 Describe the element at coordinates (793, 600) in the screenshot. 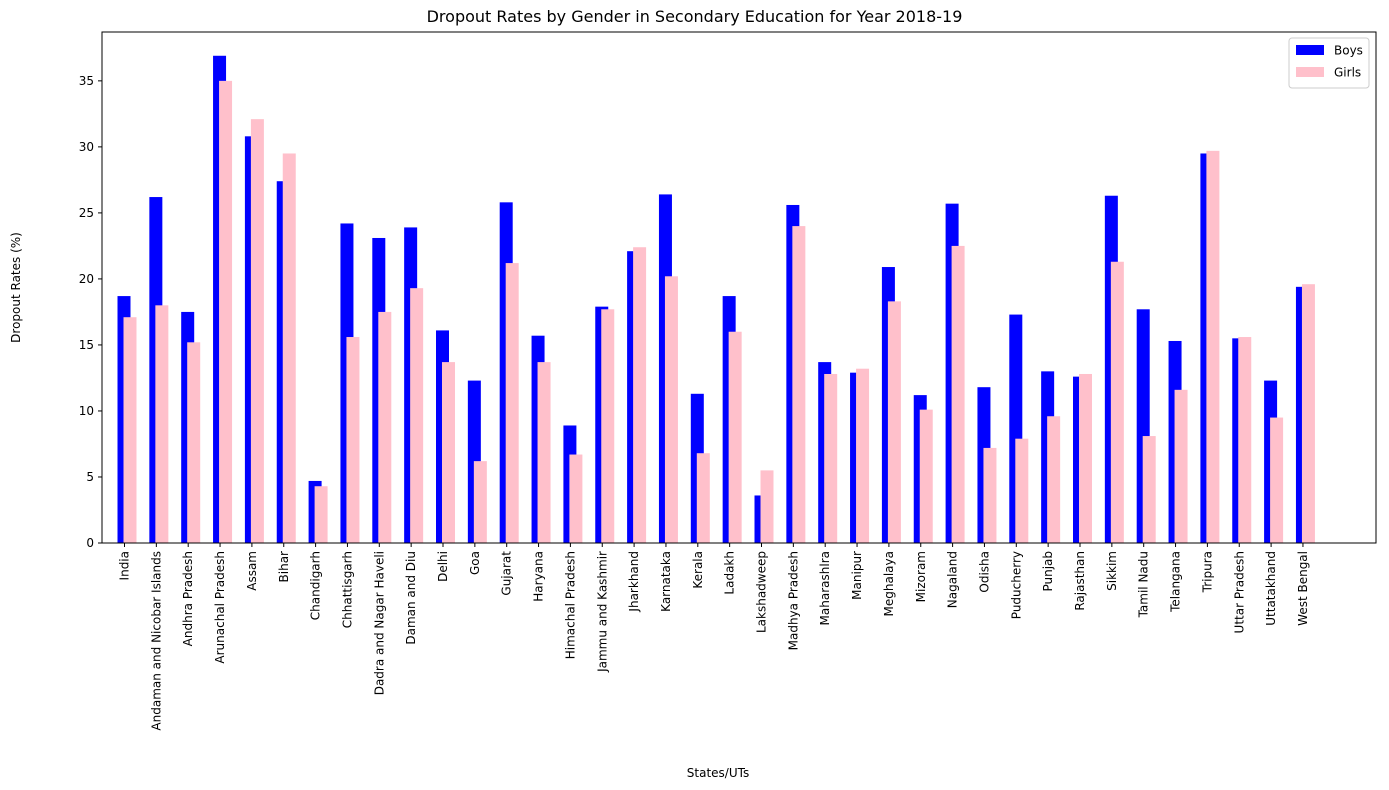

I see `x-tick-label: Madhya Pradesh` at that location.